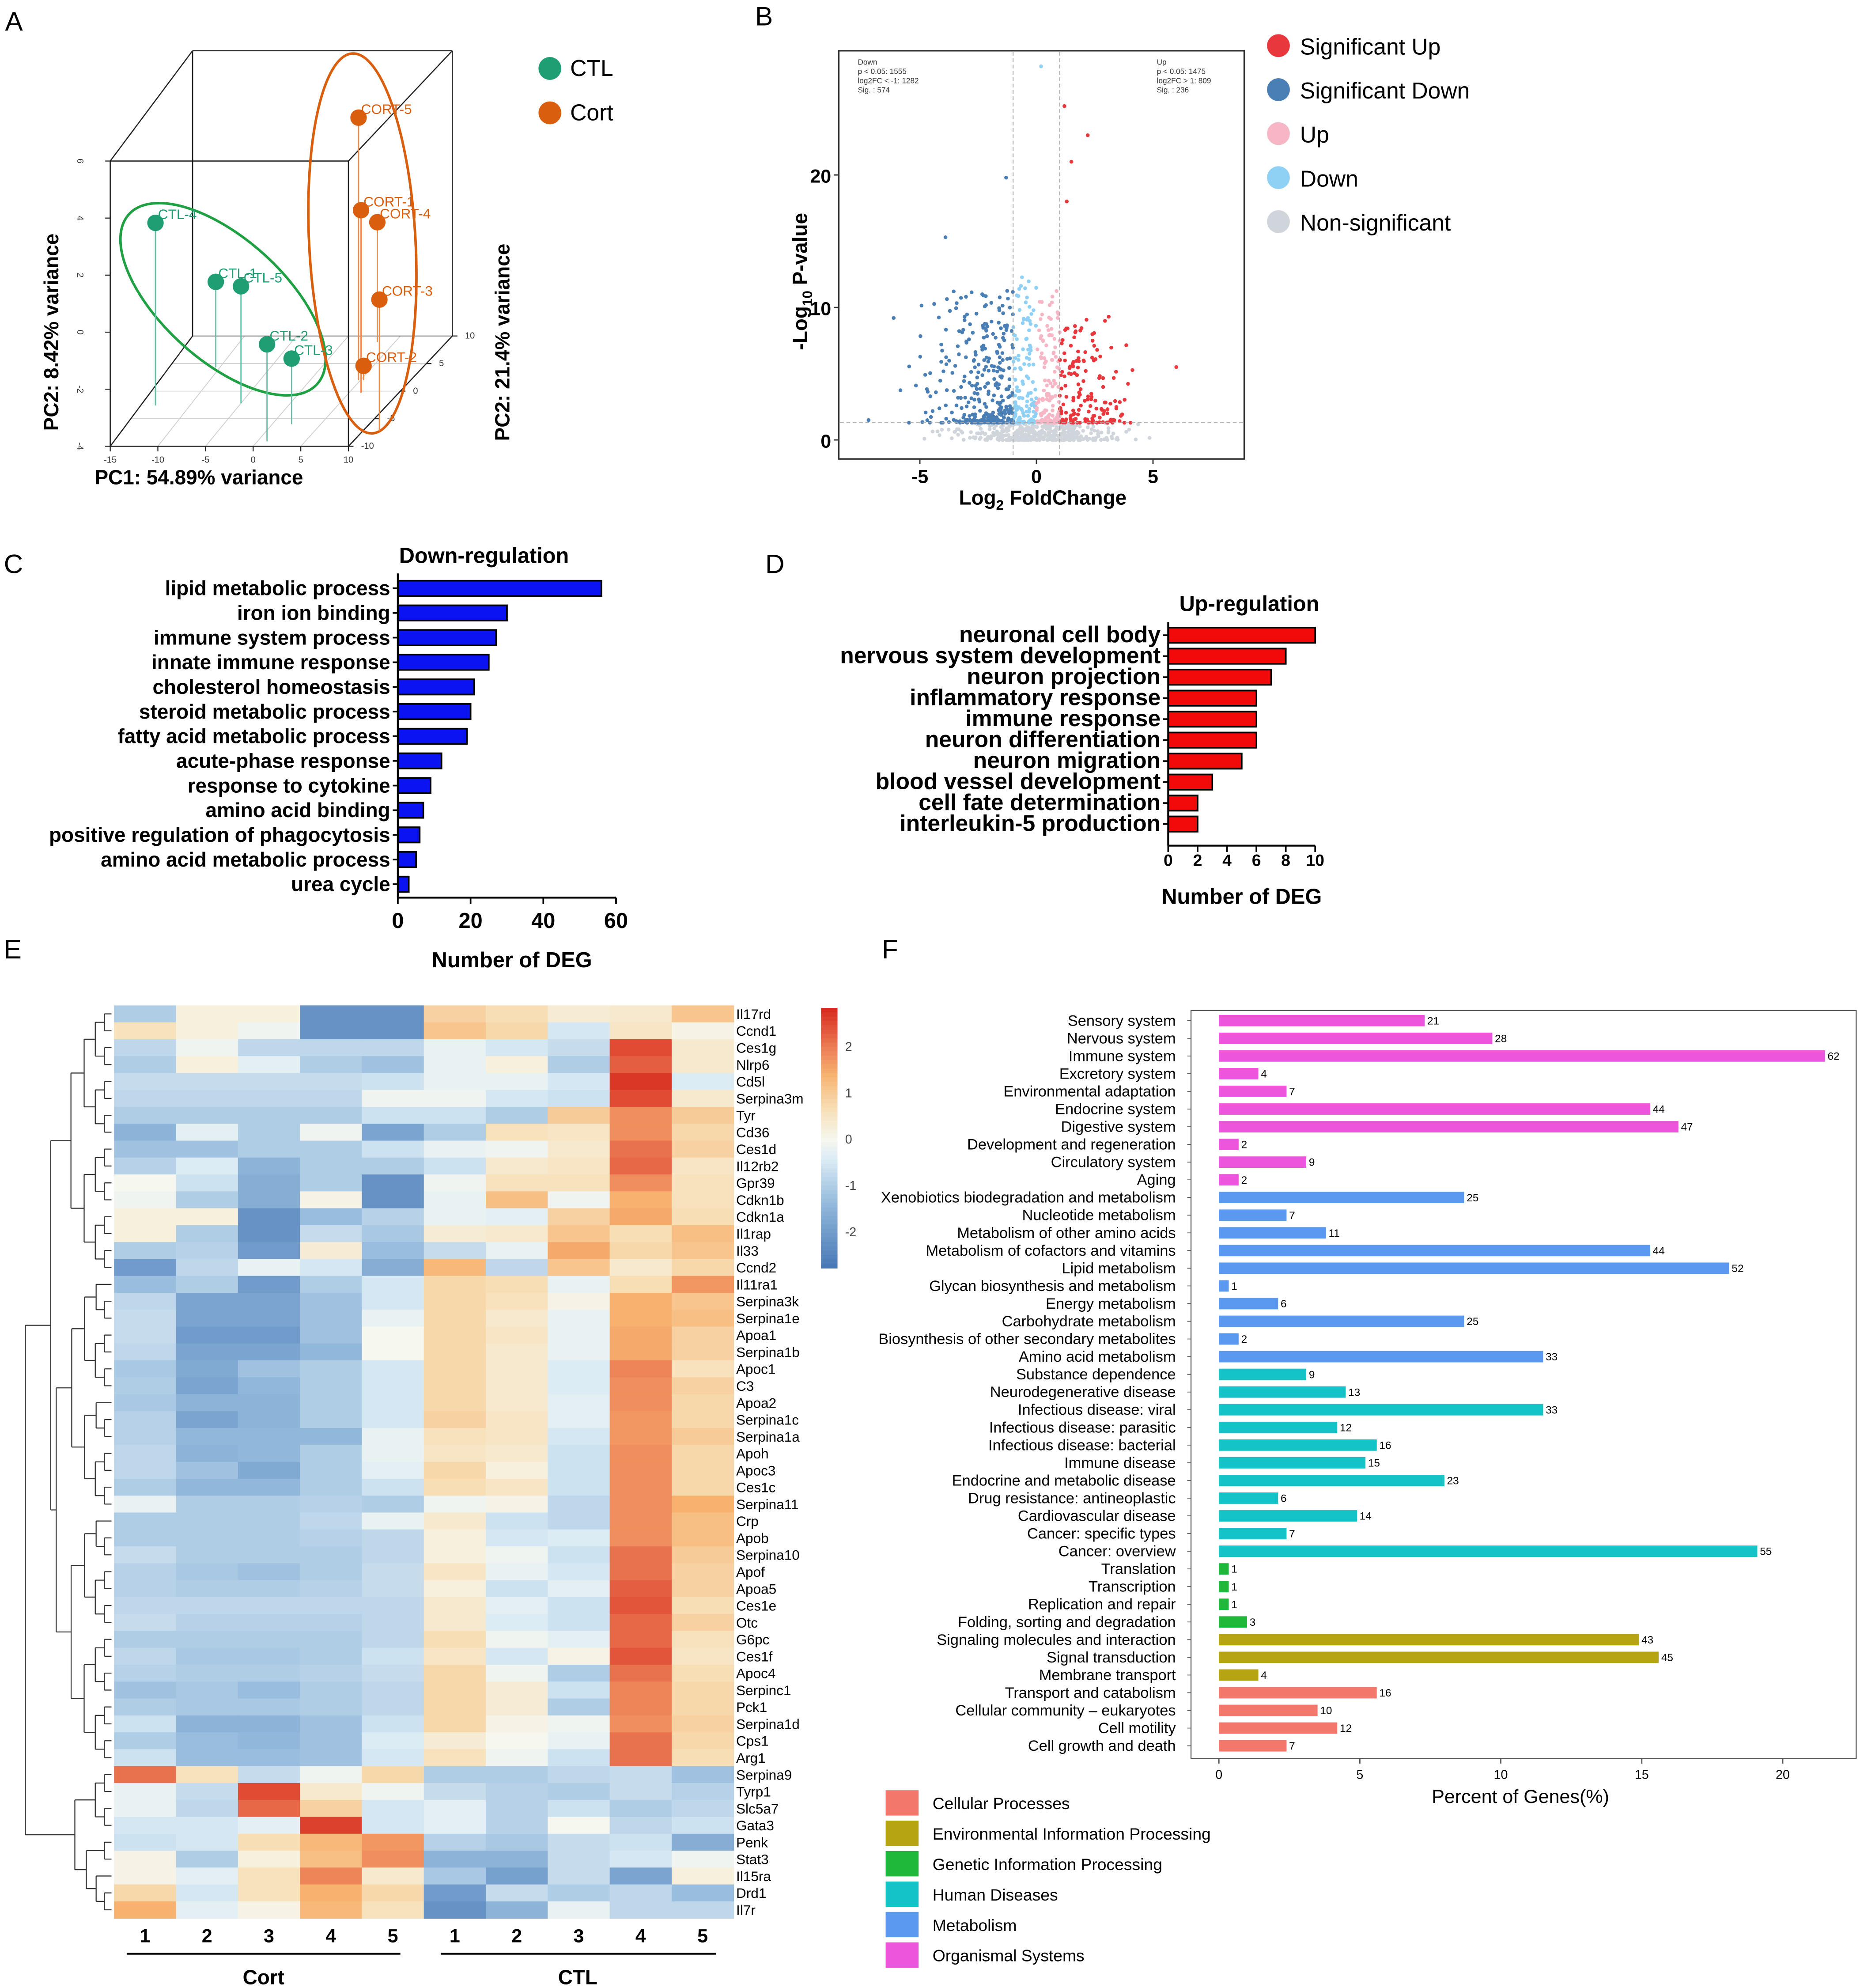 This screenshot has width=1860, height=1988. What do you see at coordinates (800, 328) in the screenshot?
I see `y-axis-title-part: -Log` at bounding box center [800, 328].